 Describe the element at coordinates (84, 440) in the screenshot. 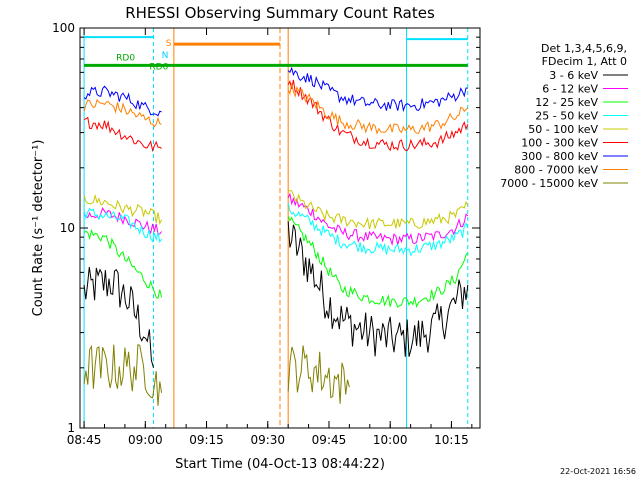

I see `x-tick-label-0: 08:45` at that location.